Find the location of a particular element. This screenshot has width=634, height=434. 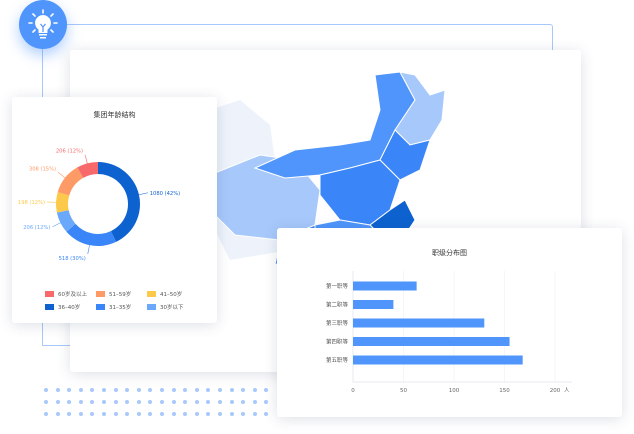

legend-item: 51–59岁 is located at coordinates (113, 294).